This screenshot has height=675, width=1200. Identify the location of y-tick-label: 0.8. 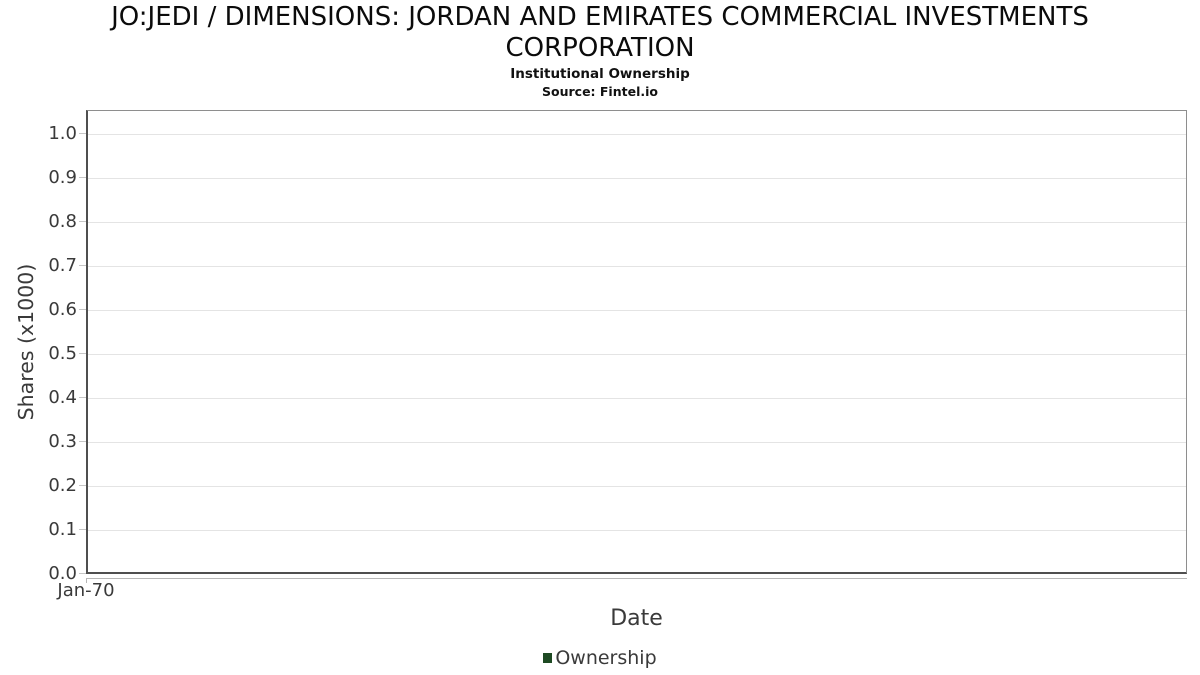
(62, 221).